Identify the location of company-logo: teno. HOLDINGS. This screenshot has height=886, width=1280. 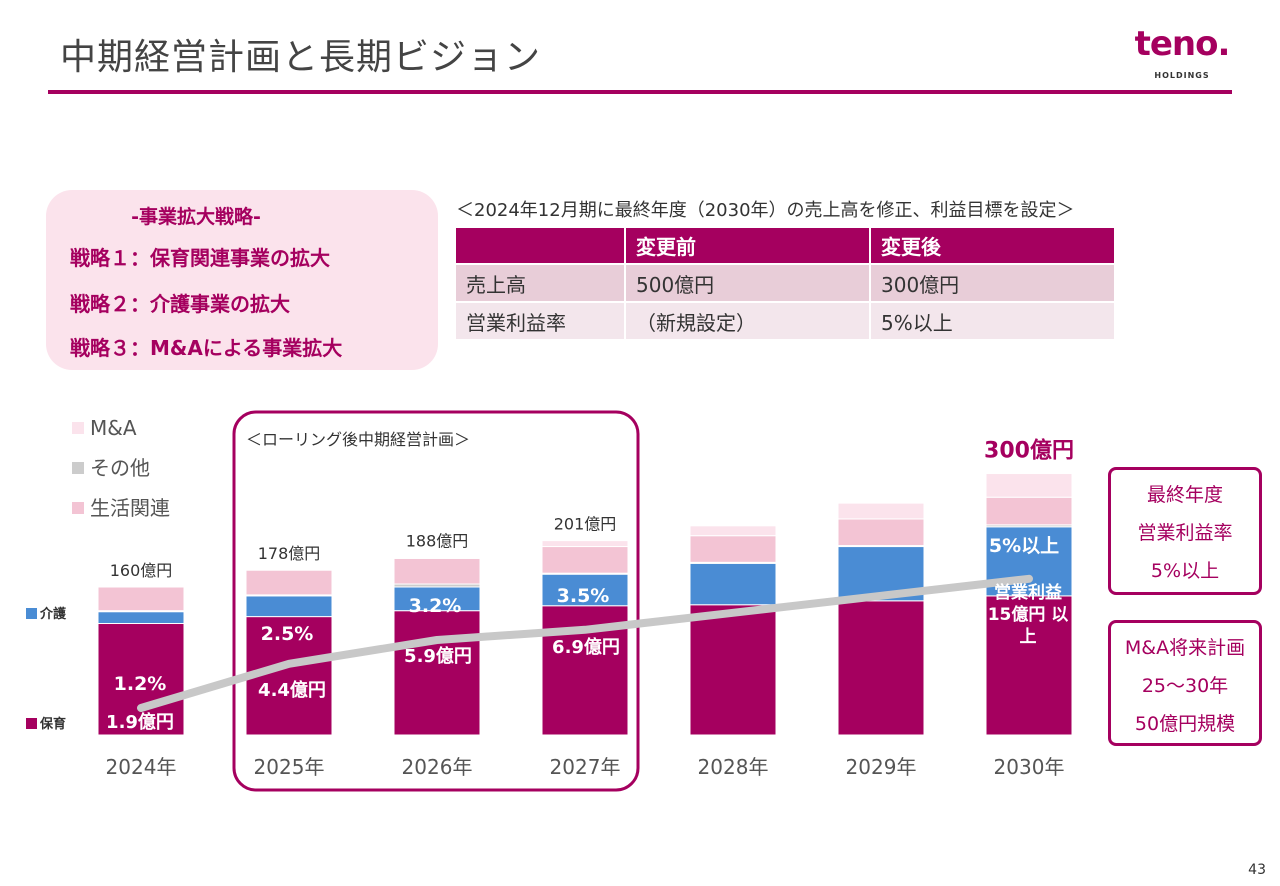
(1182, 54).